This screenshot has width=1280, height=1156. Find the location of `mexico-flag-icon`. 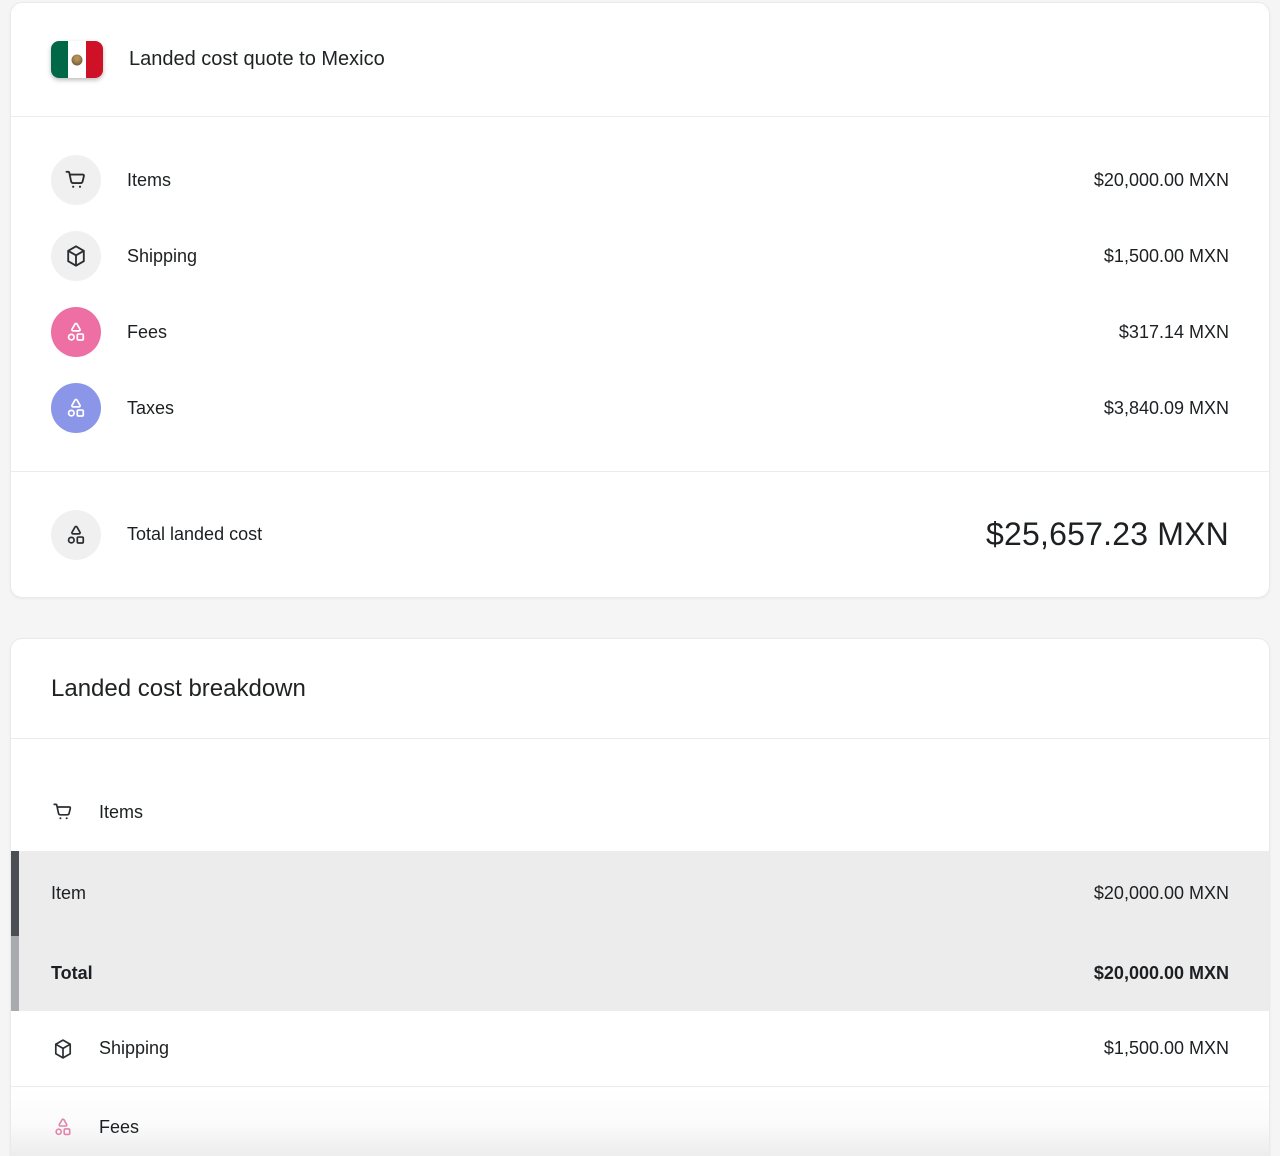

mexico-flag-icon is located at coordinates (77, 59).